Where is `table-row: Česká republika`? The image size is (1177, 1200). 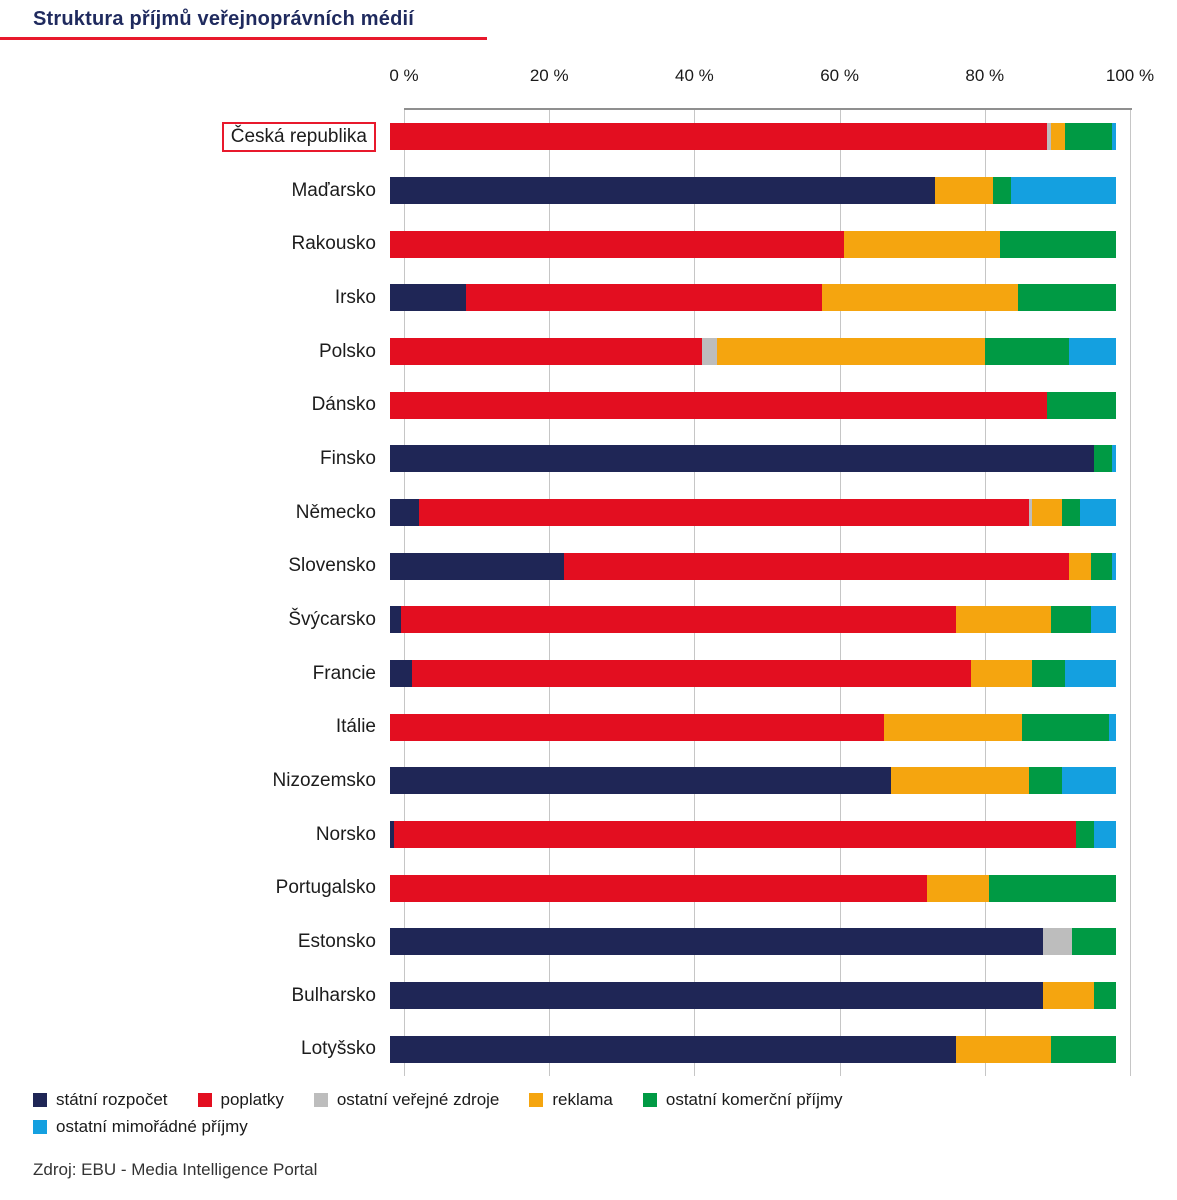 table-row: Česká republika is located at coordinates (566, 137).